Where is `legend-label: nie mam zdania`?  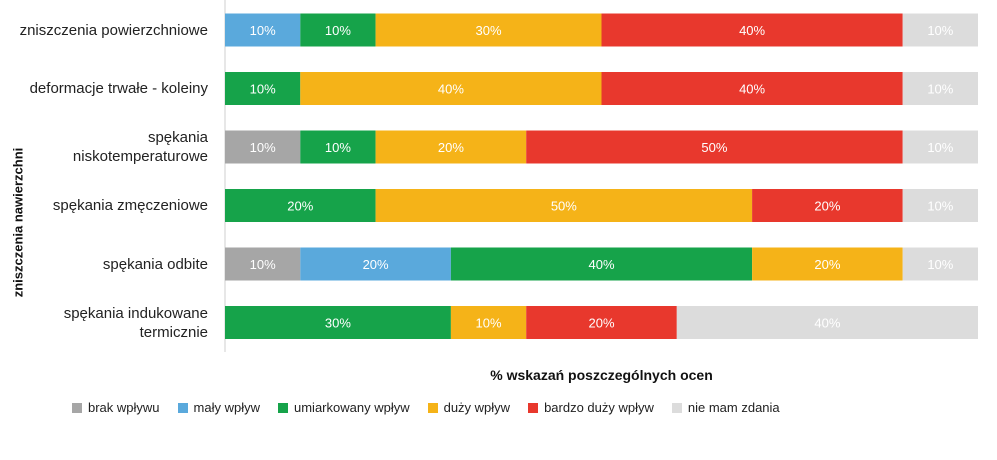
legend-label: nie mam zdania is located at coordinates (733, 407).